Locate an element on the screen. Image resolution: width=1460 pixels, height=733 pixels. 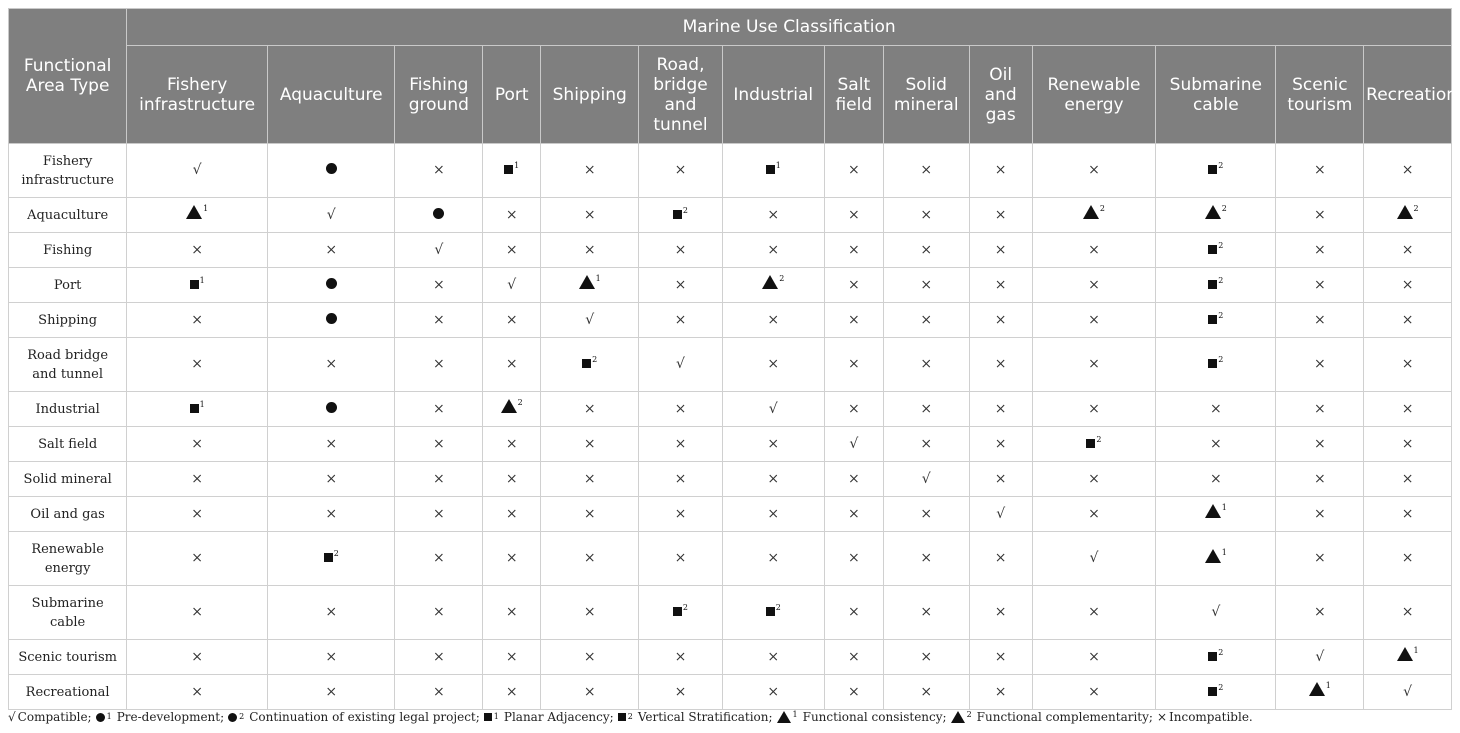
legend-label: Compatible; is located at coordinates (54, 717).